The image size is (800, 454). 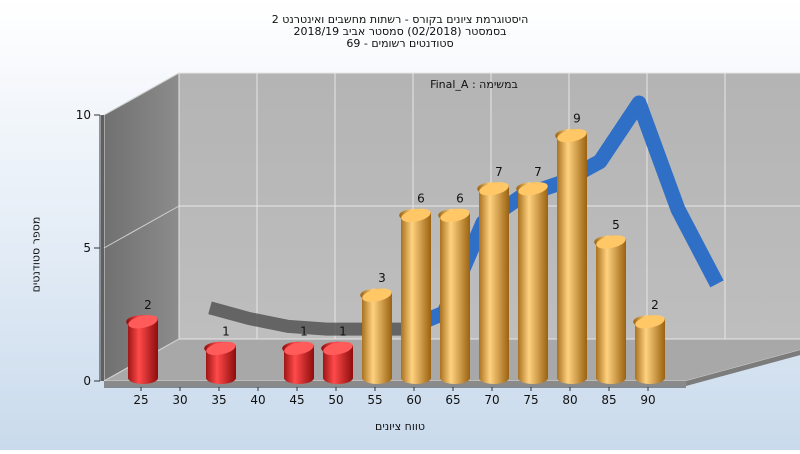 What do you see at coordinates (452, 400) in the screenshot?
I see `x-tick-label-65: 65` at bounding box center [452, 400].